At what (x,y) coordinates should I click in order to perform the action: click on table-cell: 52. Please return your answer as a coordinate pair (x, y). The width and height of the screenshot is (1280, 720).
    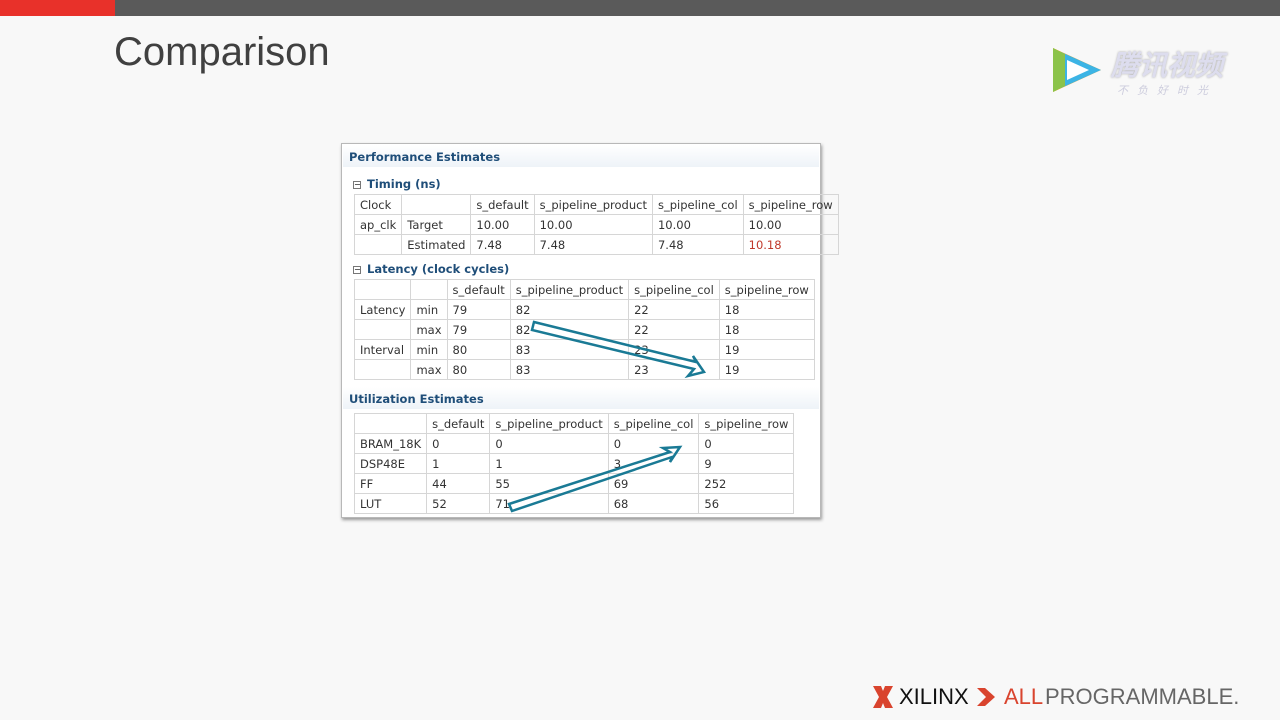
    Looking at the image, I should click on (458, 503).